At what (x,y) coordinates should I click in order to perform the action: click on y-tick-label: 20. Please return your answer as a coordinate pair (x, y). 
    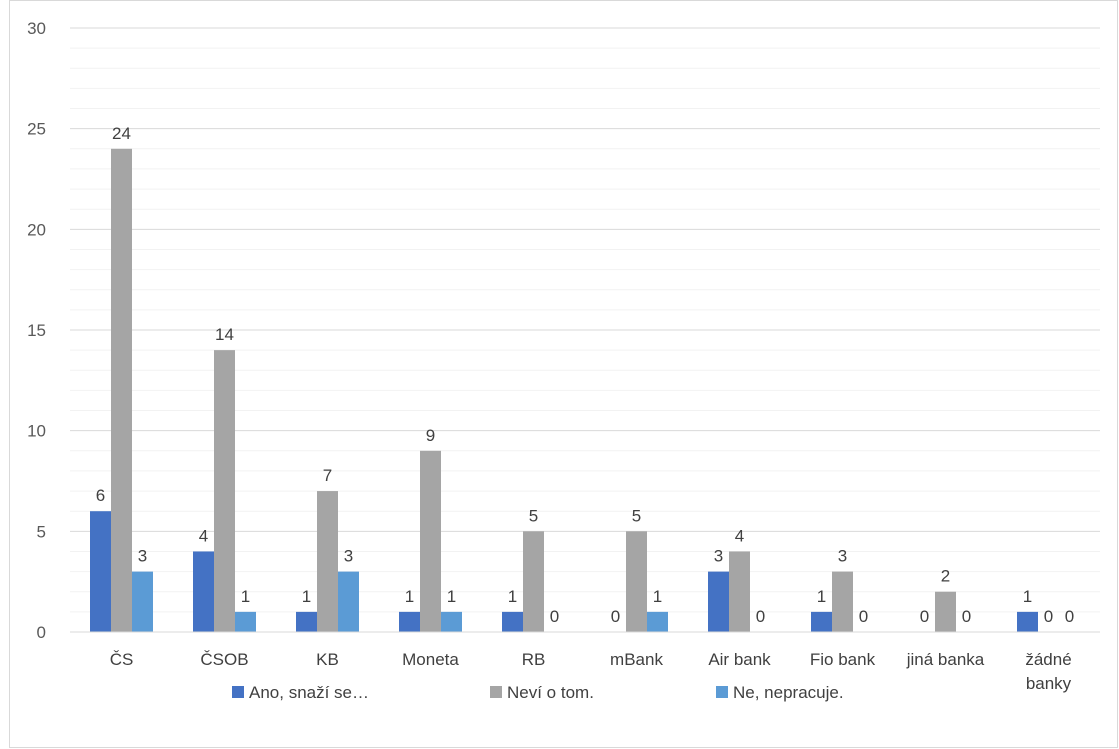
    Looking at the image, I should click on (36, 229).